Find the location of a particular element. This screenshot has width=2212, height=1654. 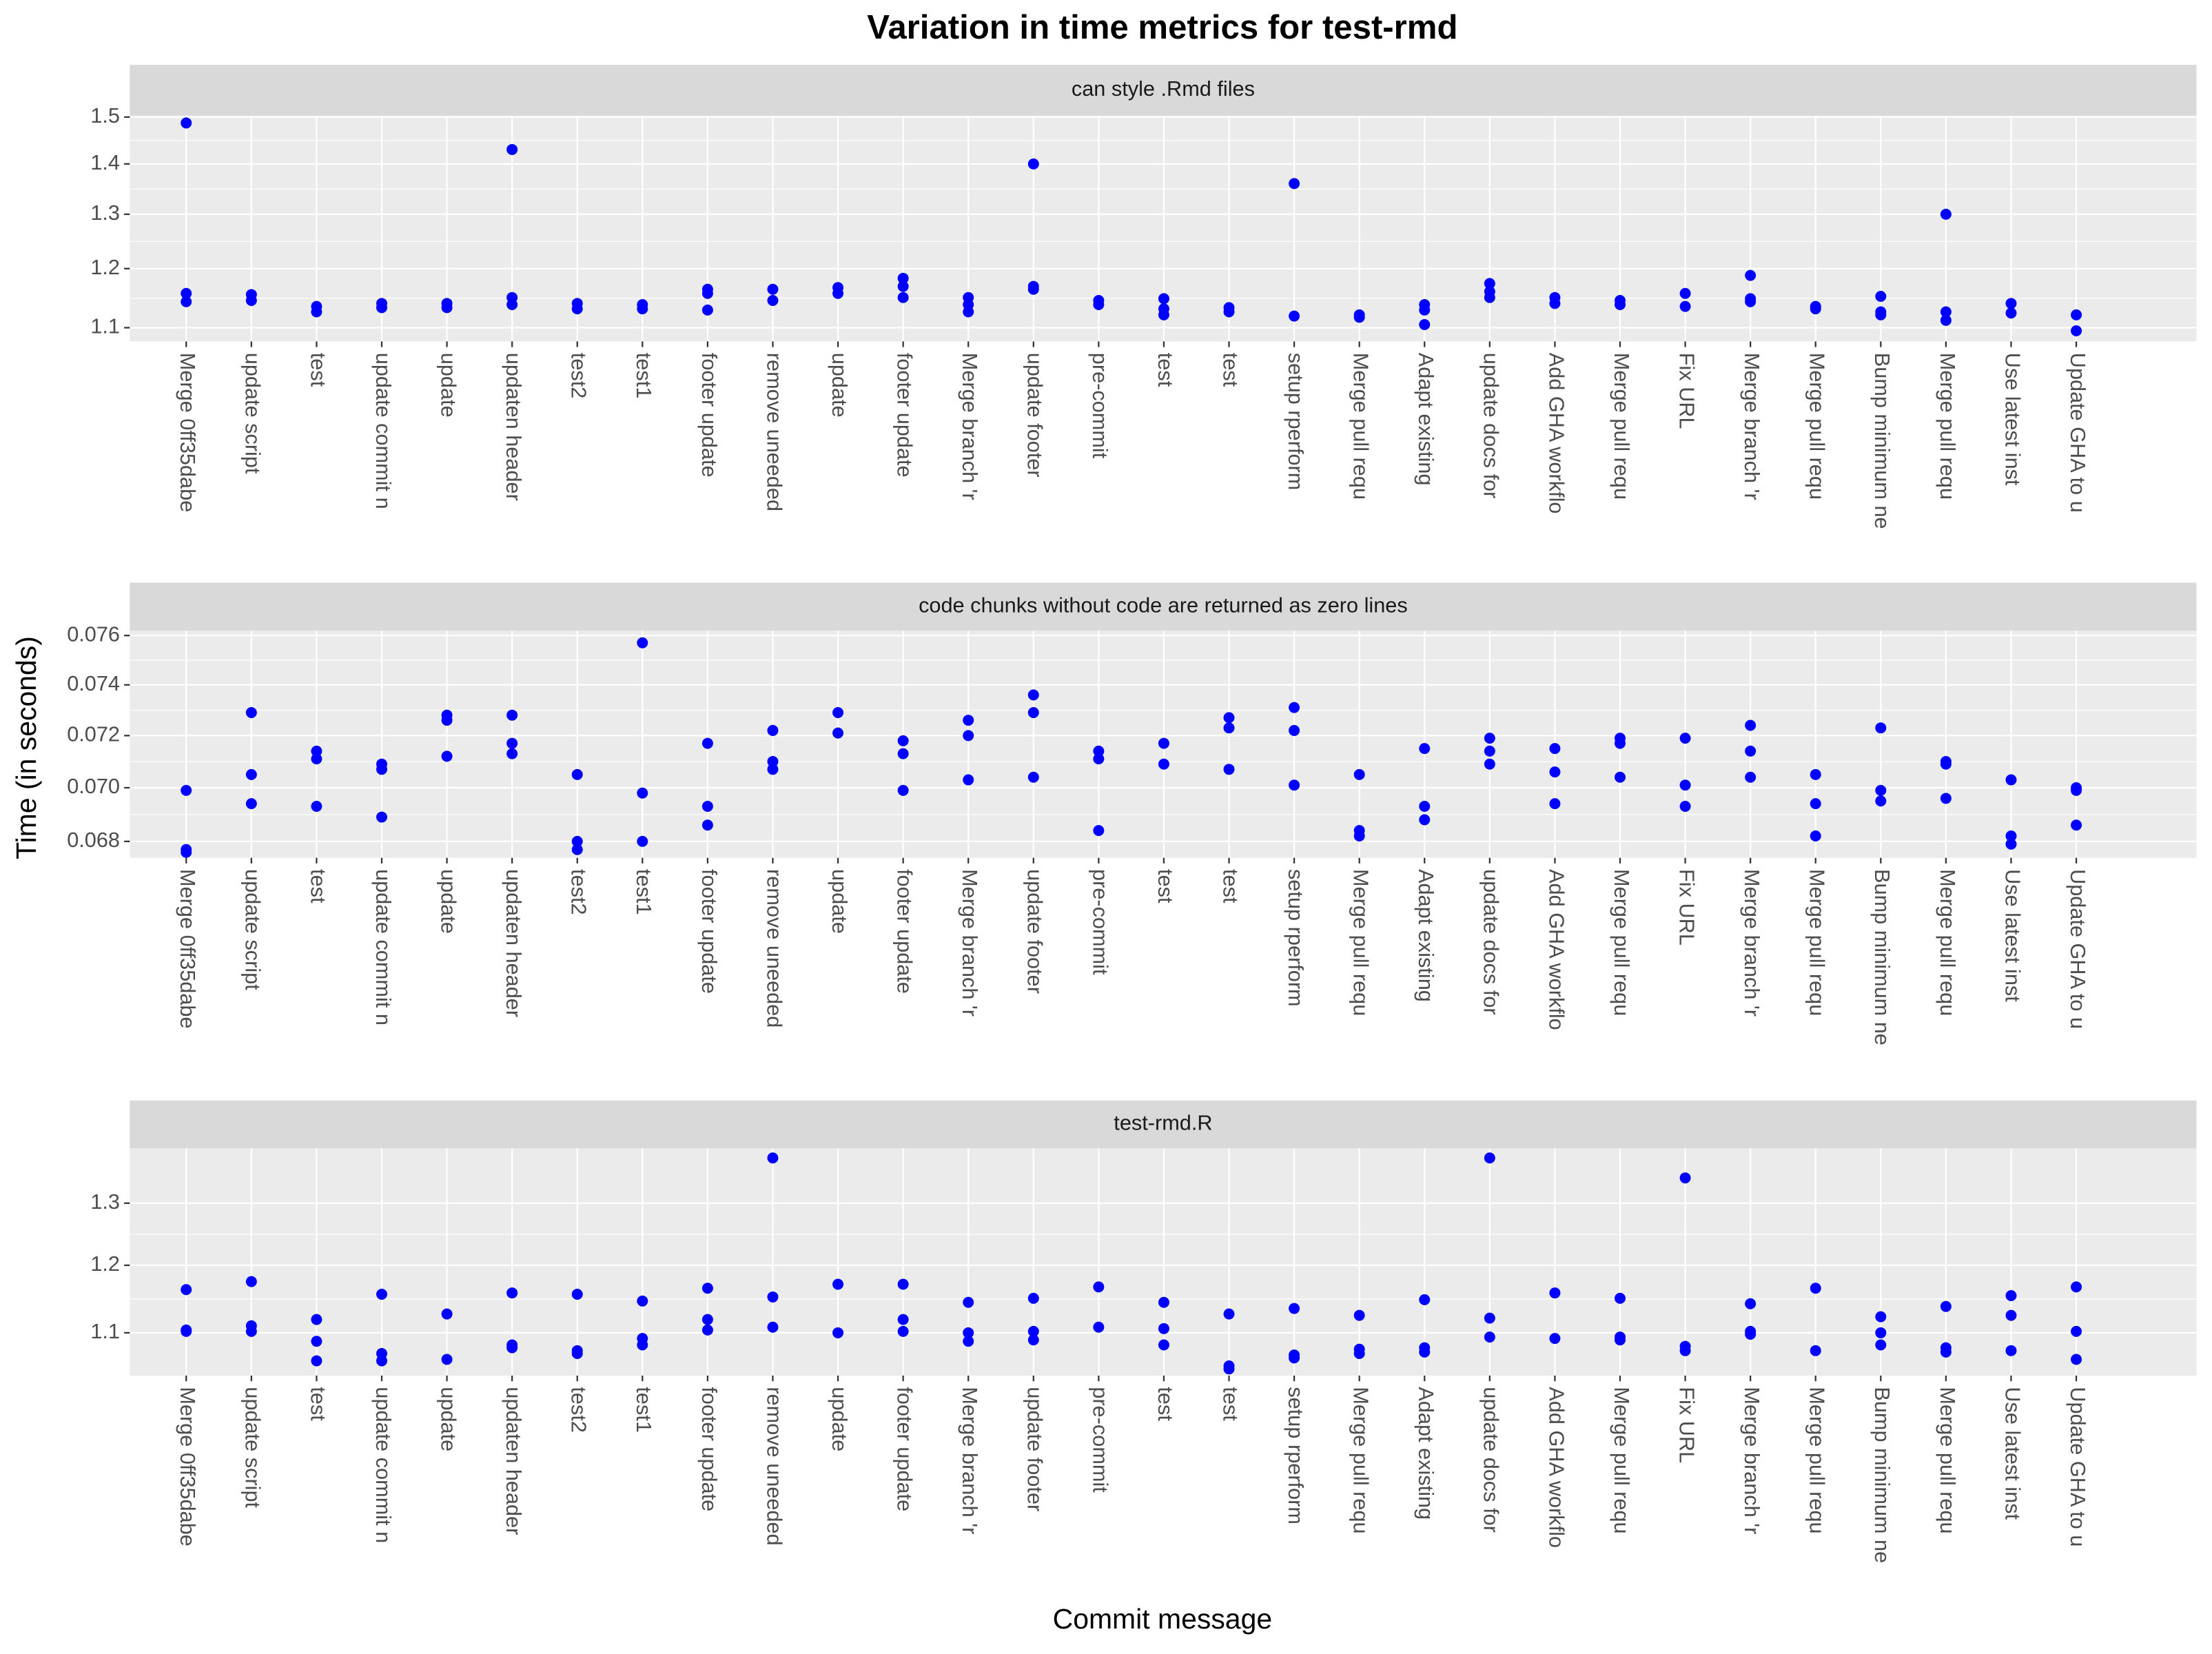

y-axis-label: Time (in seconds) is located at coordinates (26, 748).